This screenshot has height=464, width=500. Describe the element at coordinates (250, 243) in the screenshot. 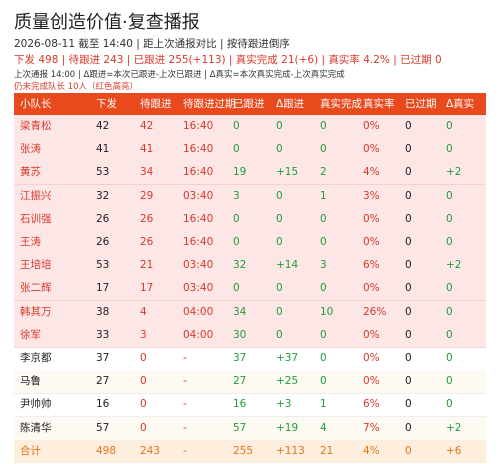

I see `table-row: 王涛 26 26 16:40 0 0 0 0% 0 0` at that location.